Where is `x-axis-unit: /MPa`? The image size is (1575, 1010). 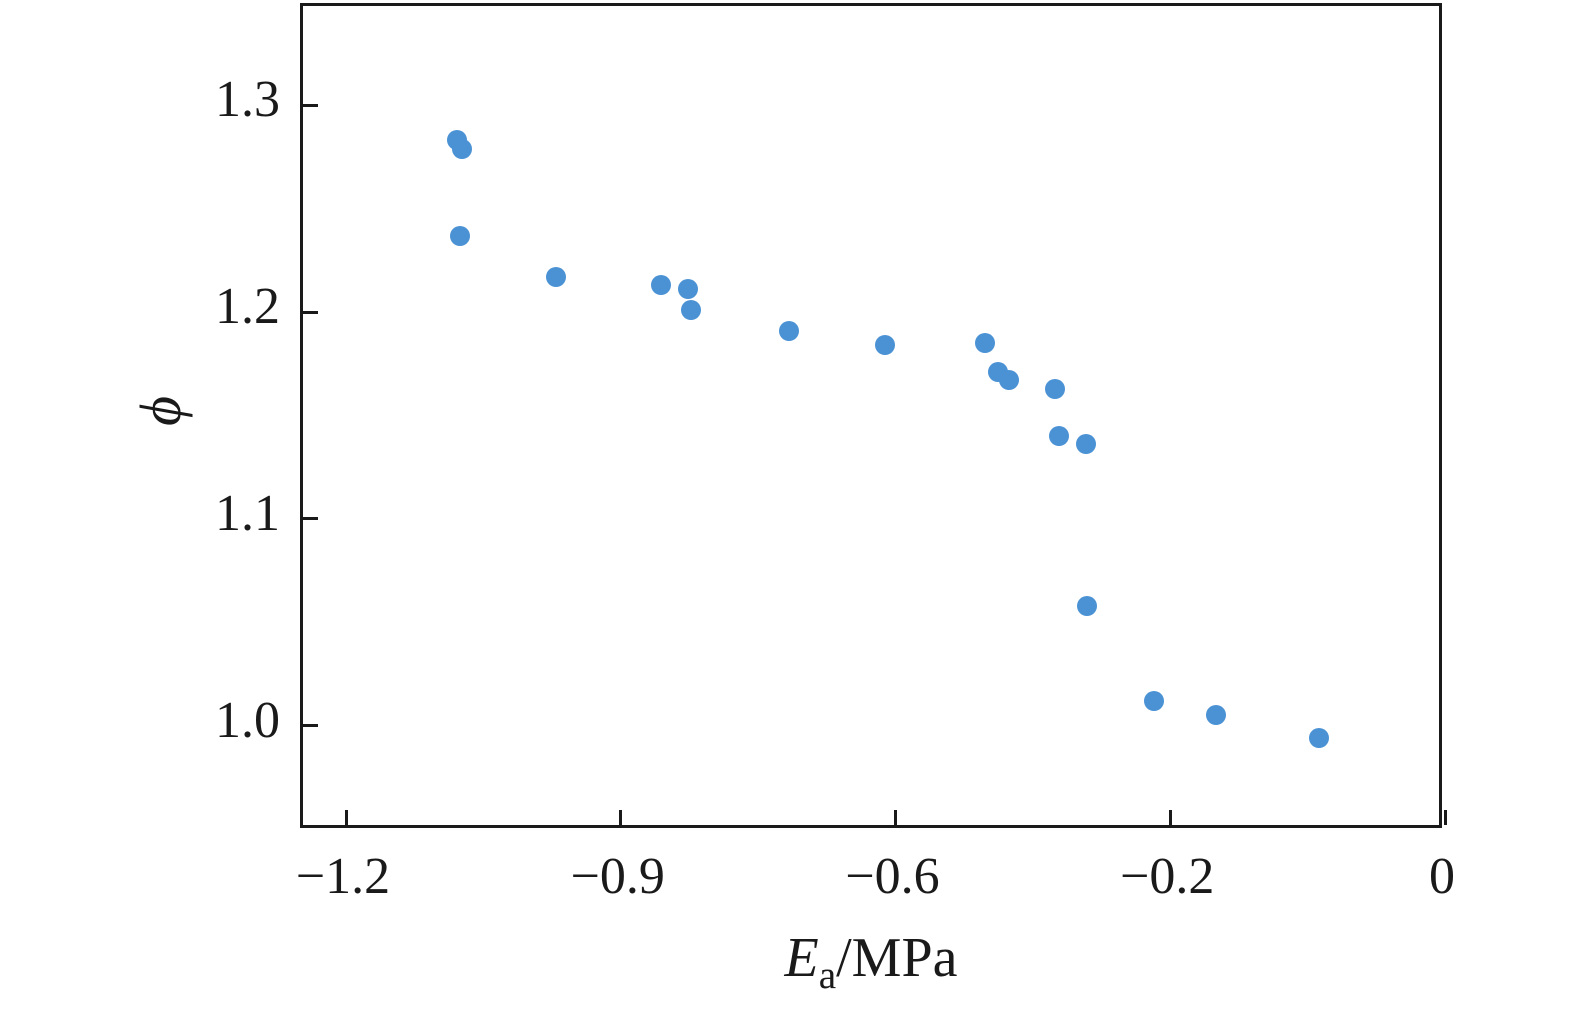 x-axis-unit: /MPa is located at coordinates (897, 958).